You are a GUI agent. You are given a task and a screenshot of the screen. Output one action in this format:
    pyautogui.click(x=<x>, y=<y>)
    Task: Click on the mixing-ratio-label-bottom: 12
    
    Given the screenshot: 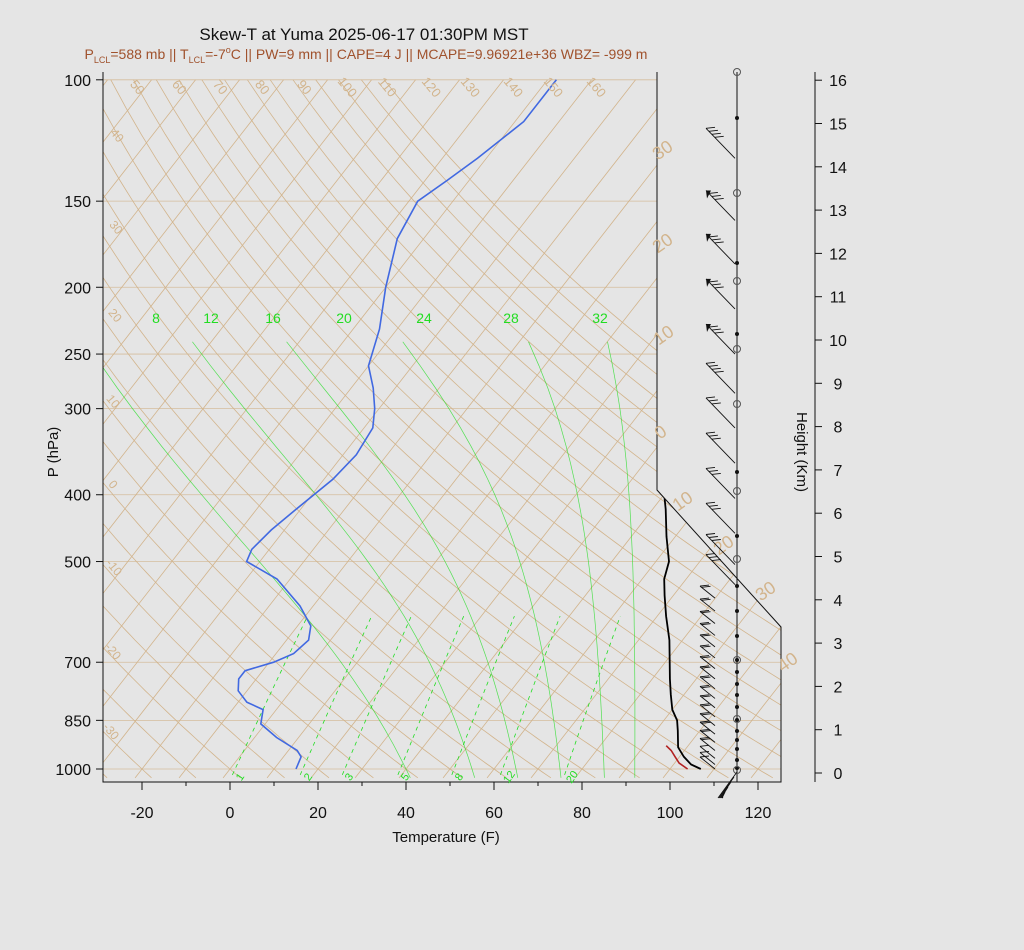 What is the action you would take?
    pyautogui.click(x=509, y=777)
    